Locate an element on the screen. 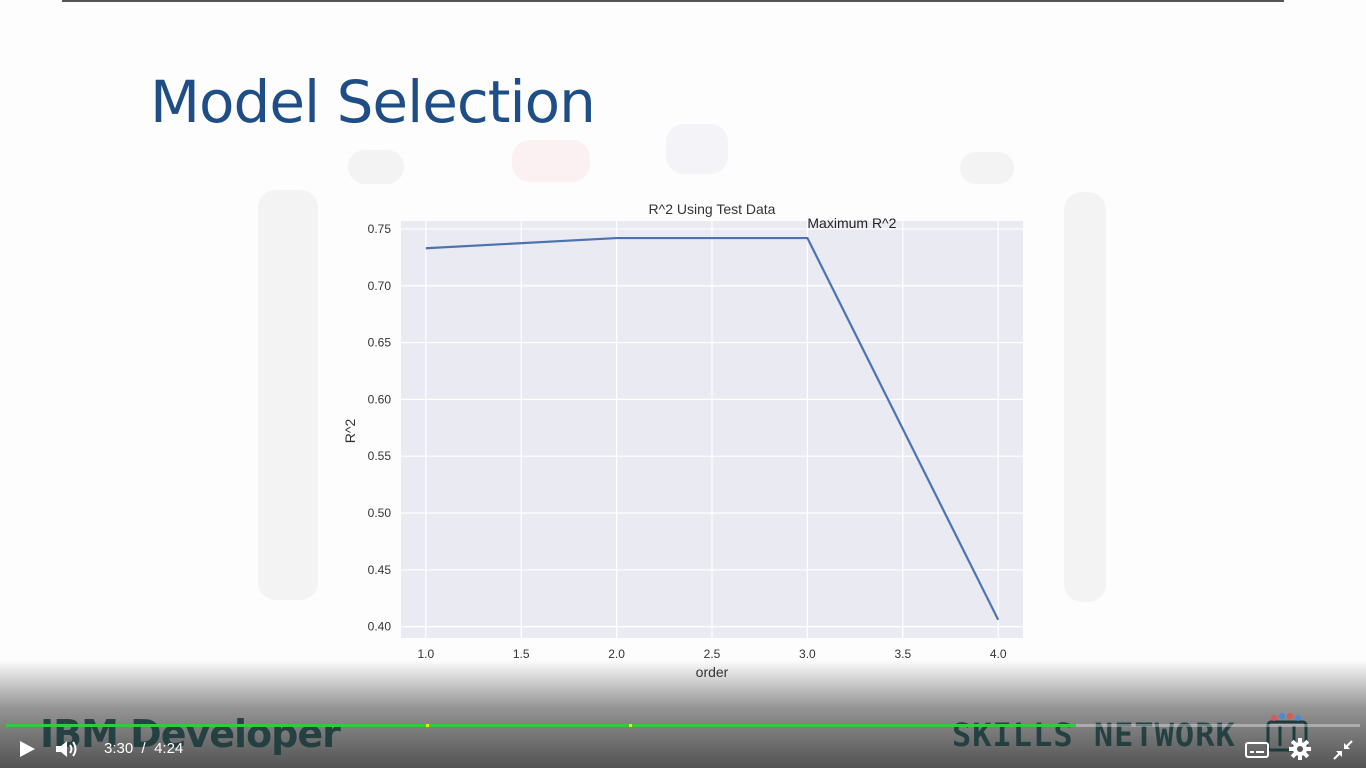 The width and height of the screenshot is (1366, 768). settings-icon is located at coordinates (1300, 749).